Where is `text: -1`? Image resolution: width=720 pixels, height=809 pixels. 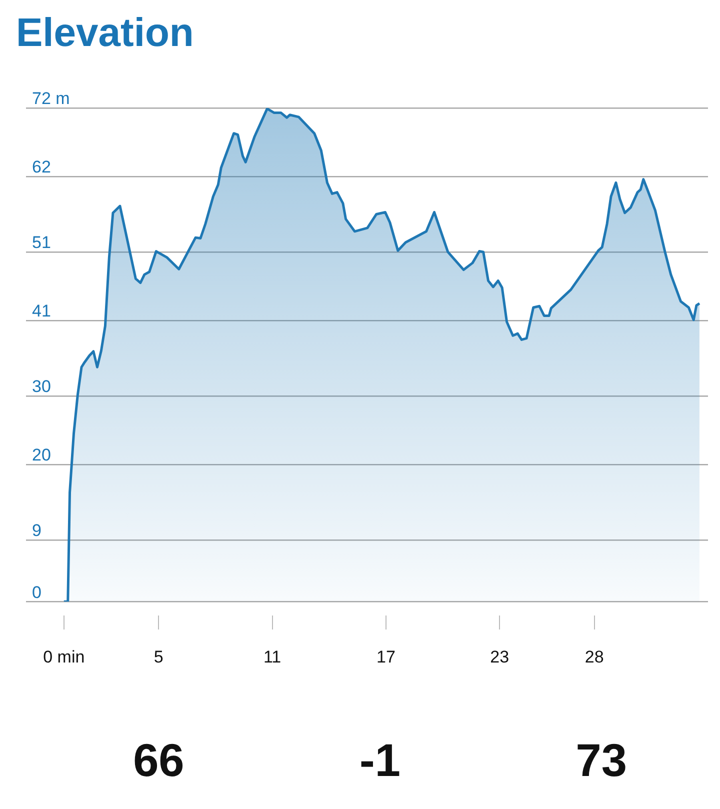
text: -1 is located at coordinates (380, 760).